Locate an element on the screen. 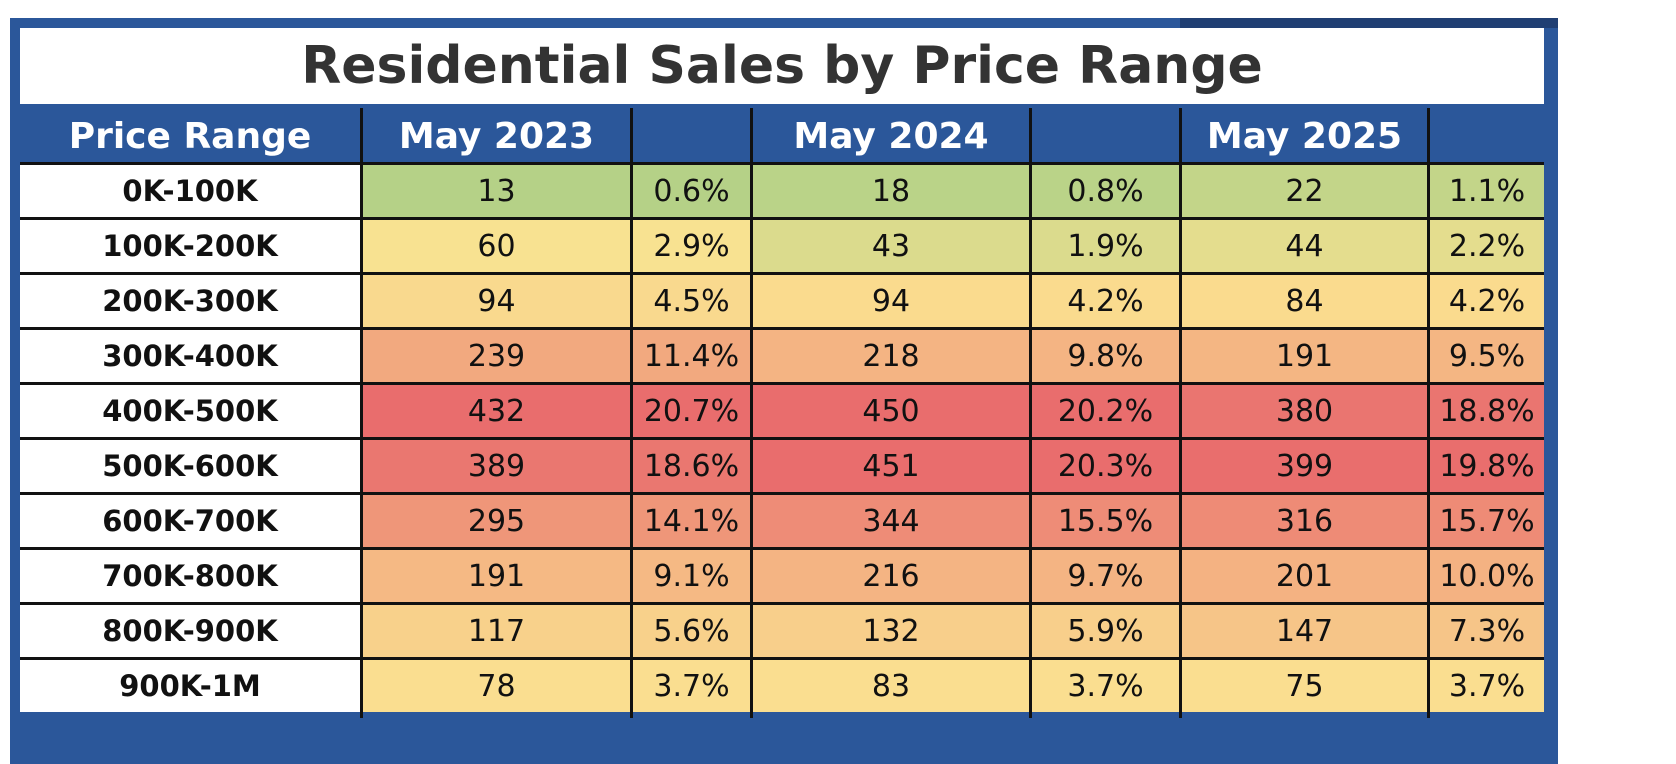 The image size is (1676, 764). count-2024-cell: 218 is located at coordinates (891, 356).